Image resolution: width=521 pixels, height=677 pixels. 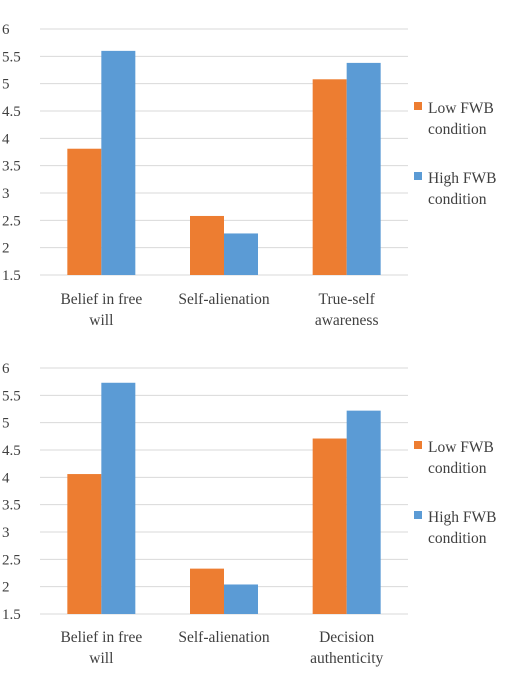 What do you see at coordinates (346, 658) in the screenshot?
I see `category-label: authenticity` at bounding box center [346, 658].